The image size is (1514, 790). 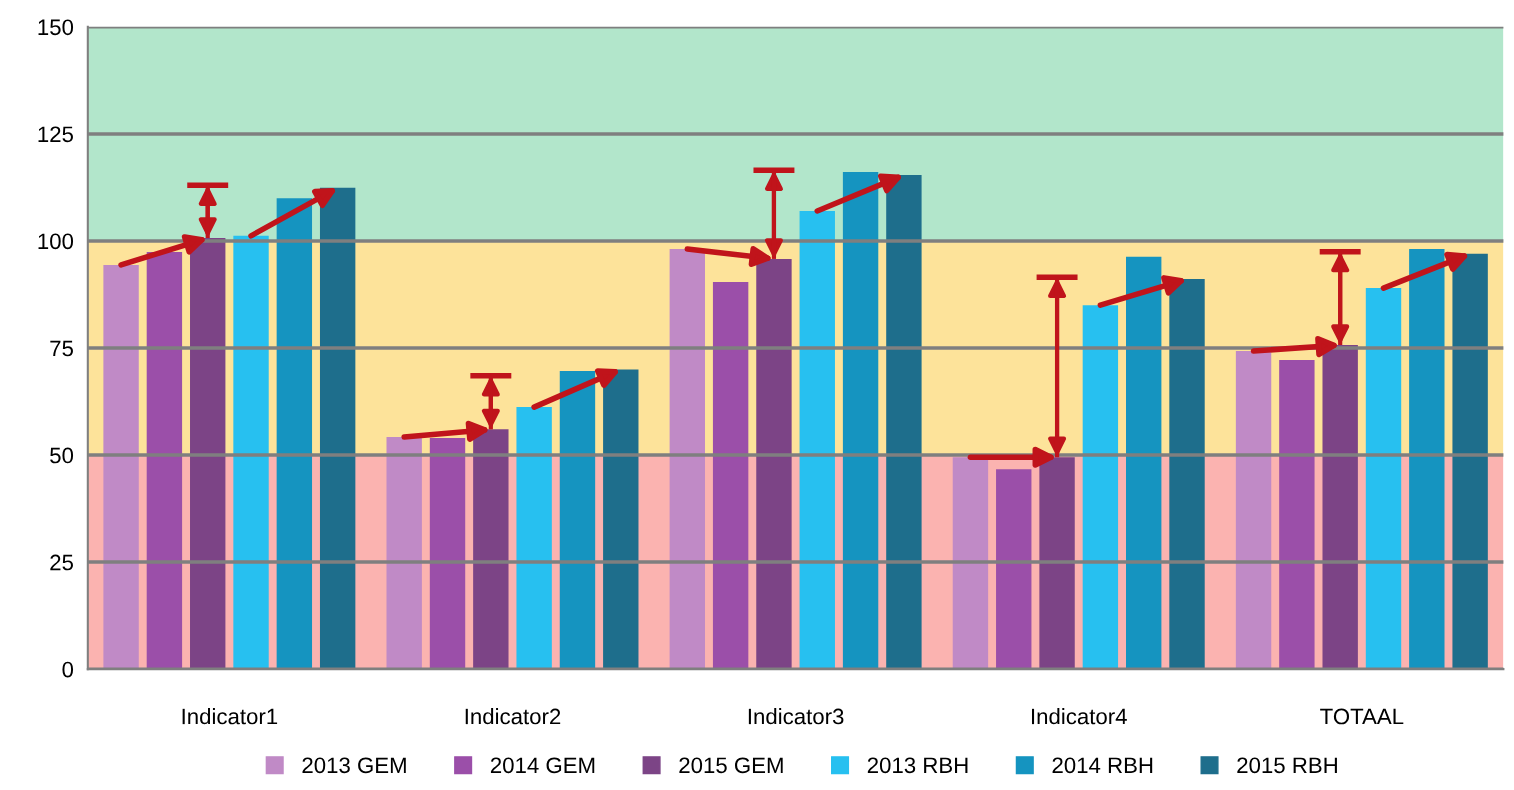 What do you see at coordinates (62, 455) in the screenshot?
I see `y-tick-label: 50` at bounding box center [62, 455].